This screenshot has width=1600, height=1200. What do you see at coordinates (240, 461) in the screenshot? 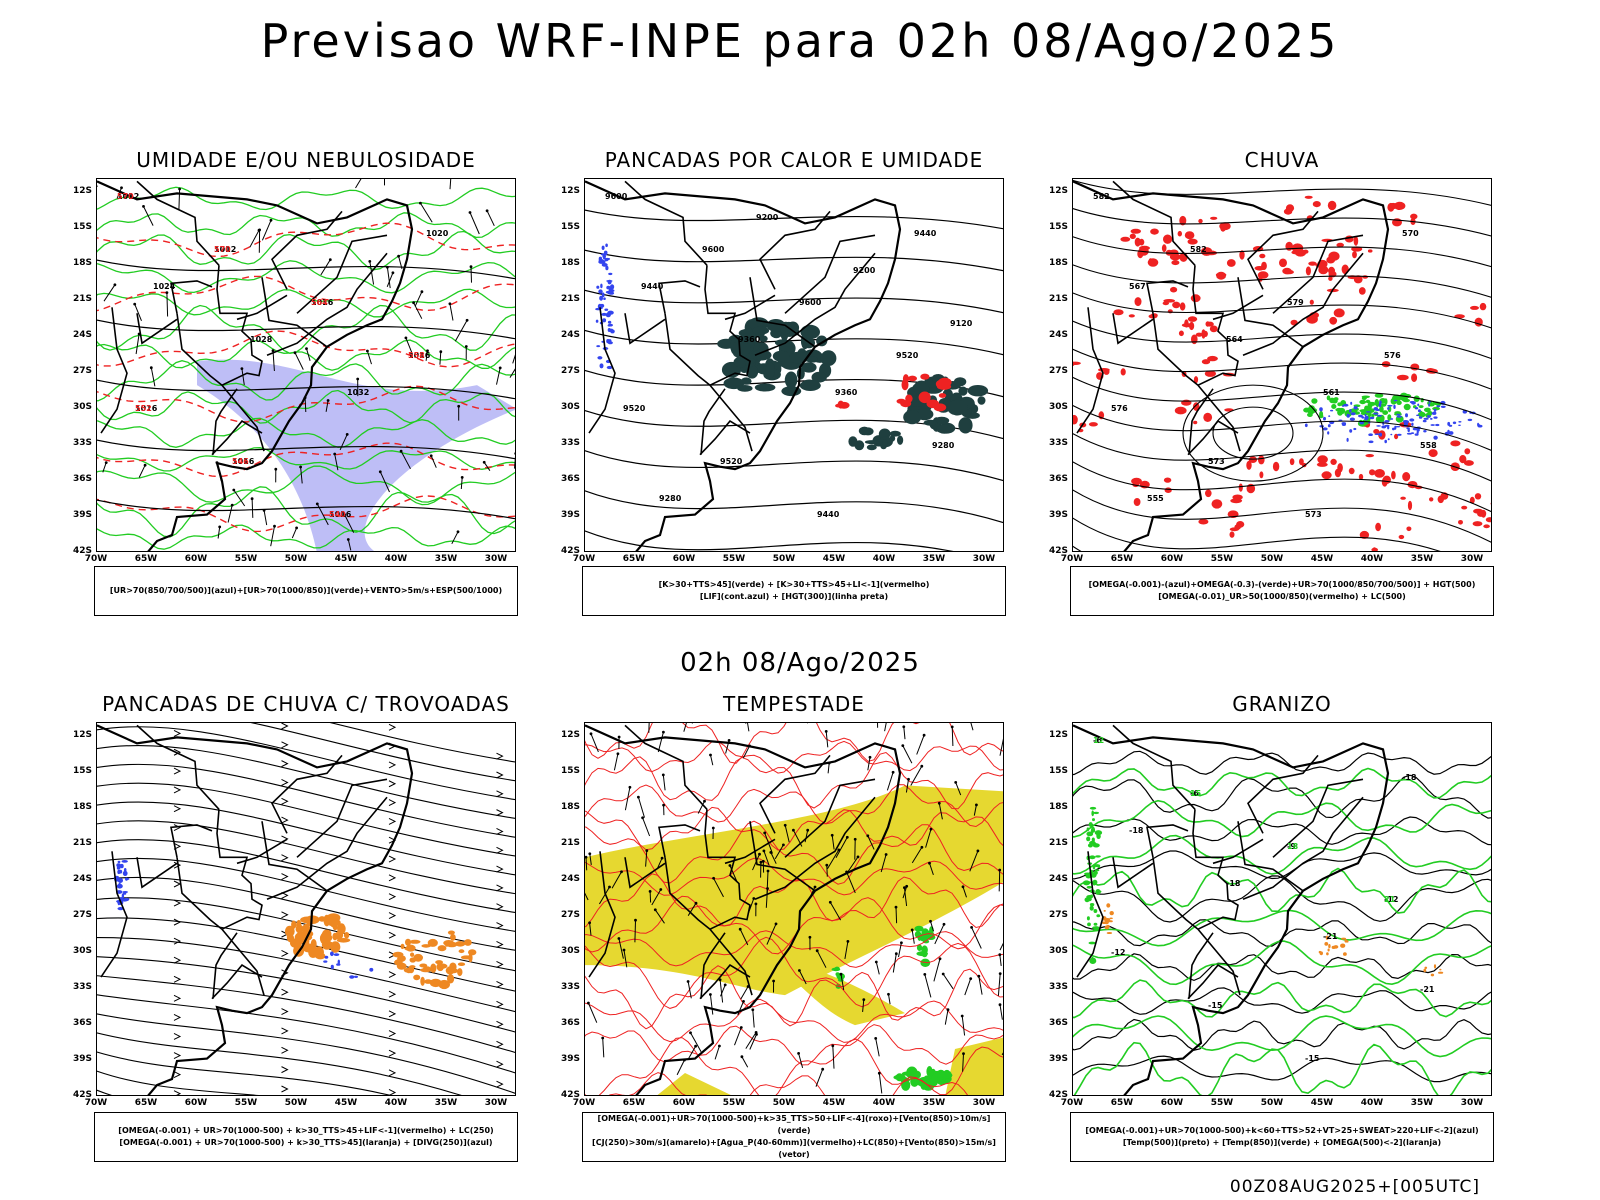
I see `thickness-label: 546` at bounding box center [240, 461].